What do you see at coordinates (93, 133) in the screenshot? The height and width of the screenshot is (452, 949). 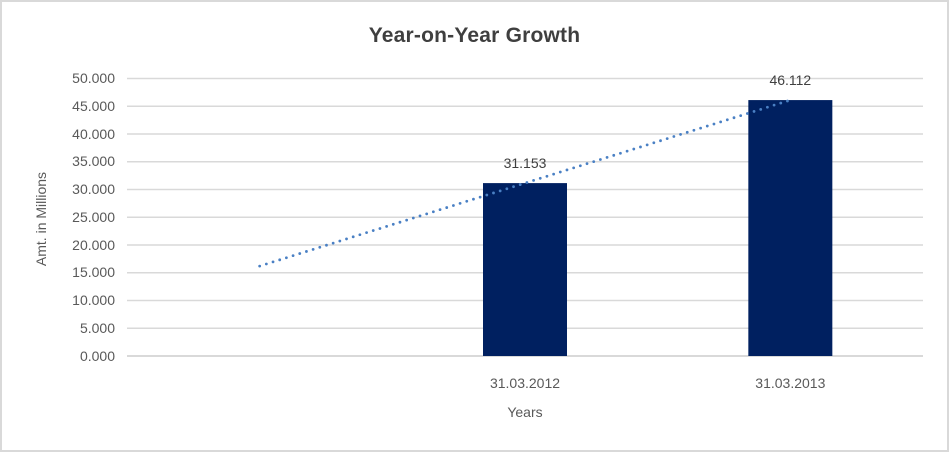 I see `y-tick-label: 40.000` at bounding box center [93, 133].